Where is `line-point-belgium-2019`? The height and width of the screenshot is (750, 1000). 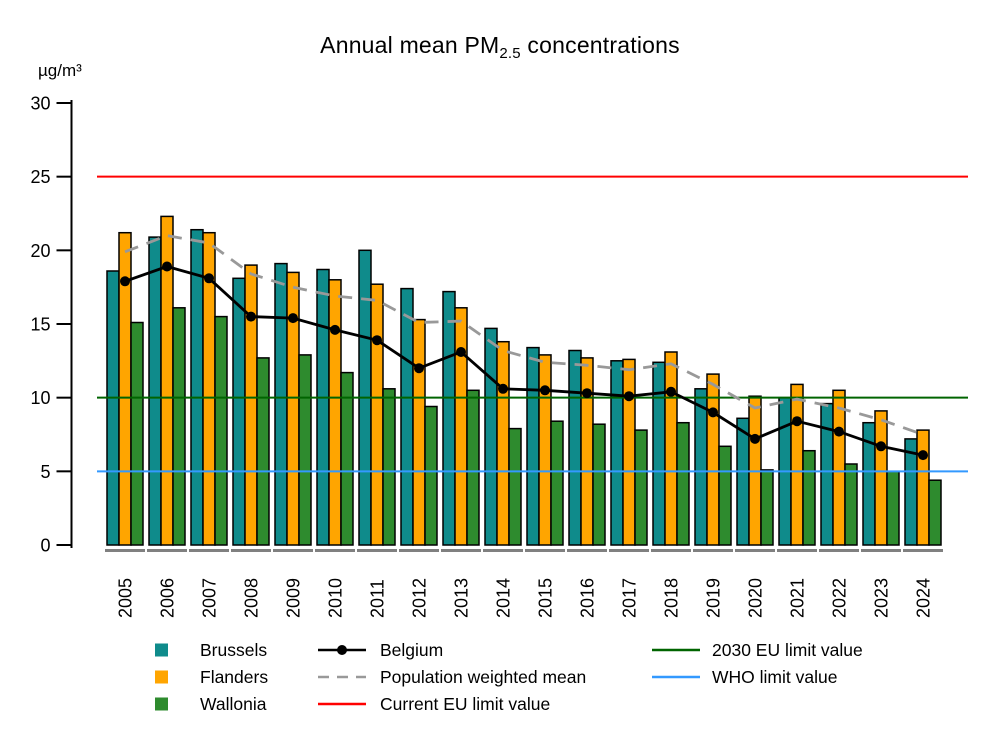 line-point-belgium-2019 is located at coordinates (713, 412).